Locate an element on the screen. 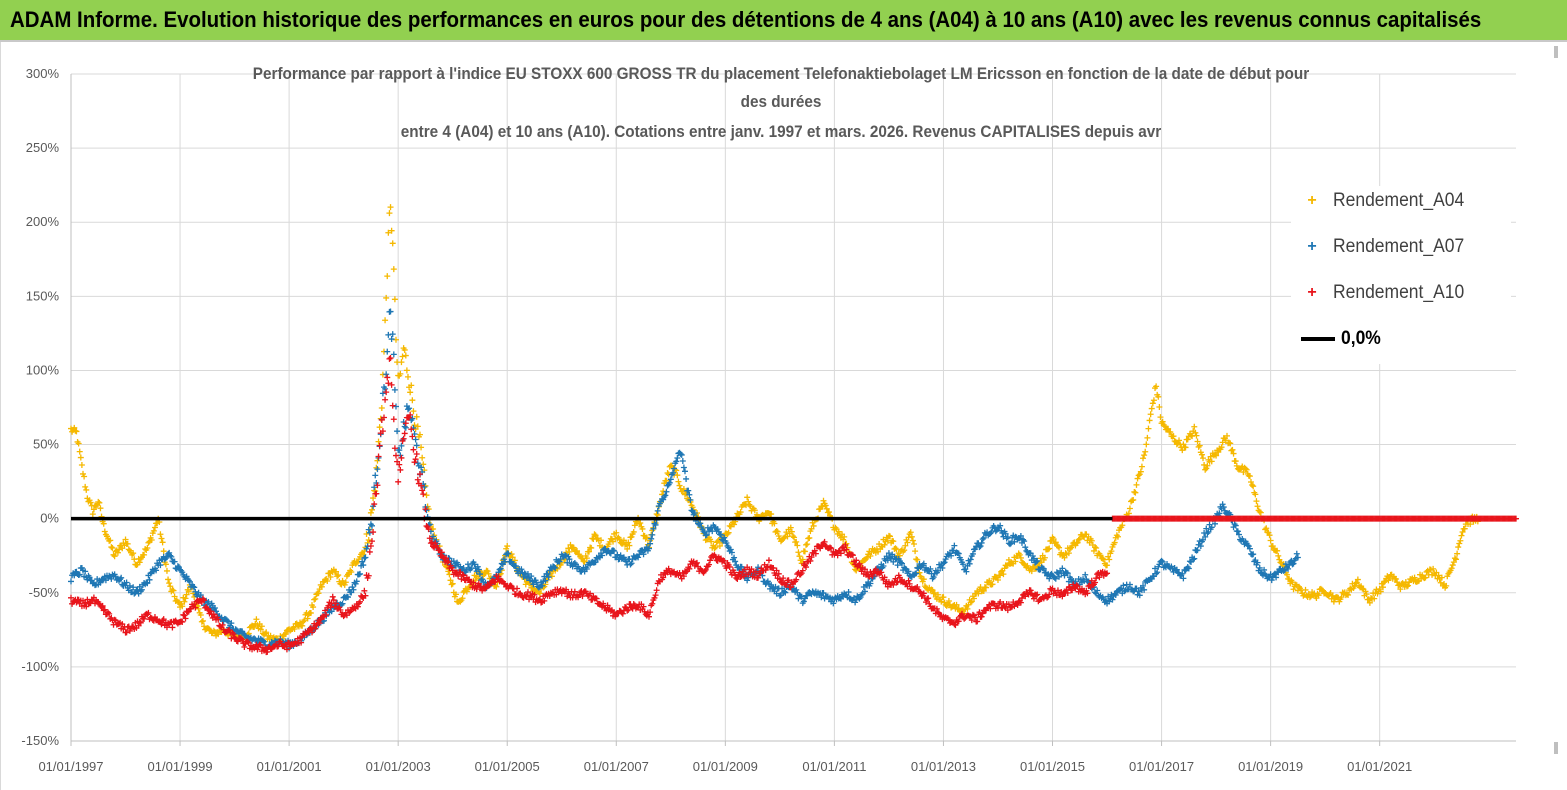 The width and height of the screenshot is (1567, 790). y-tick-label: 150% is located at coordinates (43, 295).